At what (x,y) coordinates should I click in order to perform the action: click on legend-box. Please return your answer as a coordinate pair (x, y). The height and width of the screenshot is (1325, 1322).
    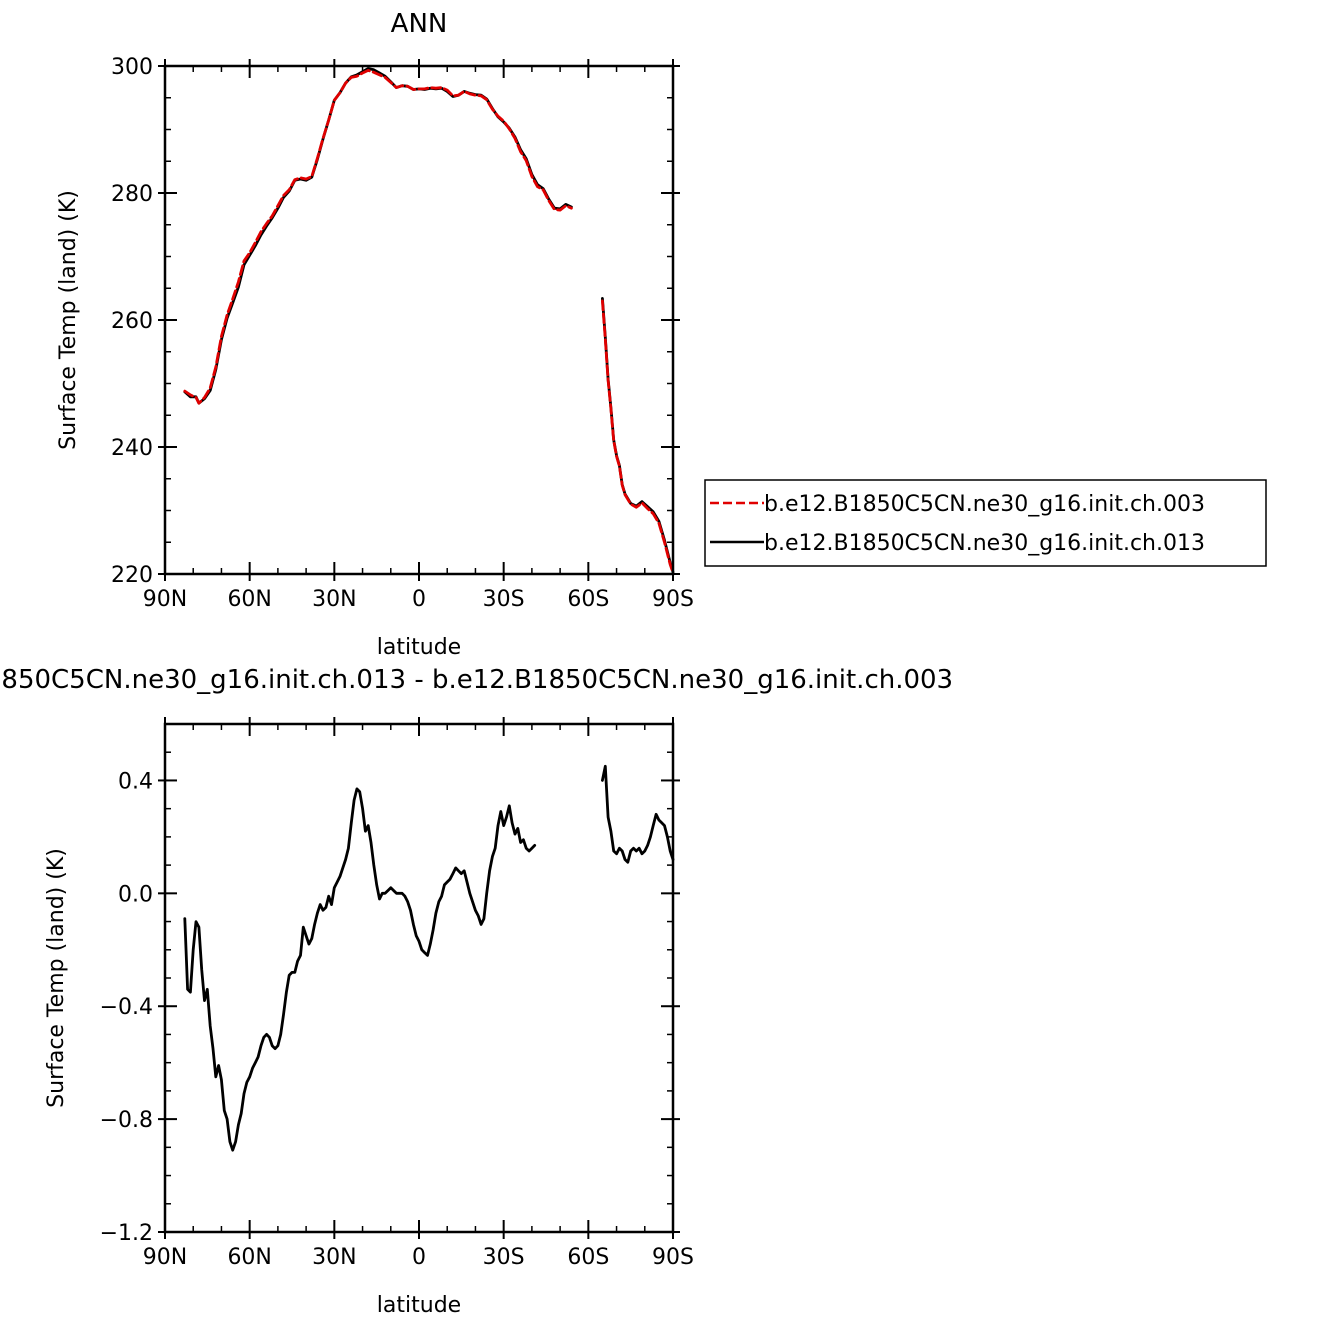
    Looking at the image, I should click on (985, 523).